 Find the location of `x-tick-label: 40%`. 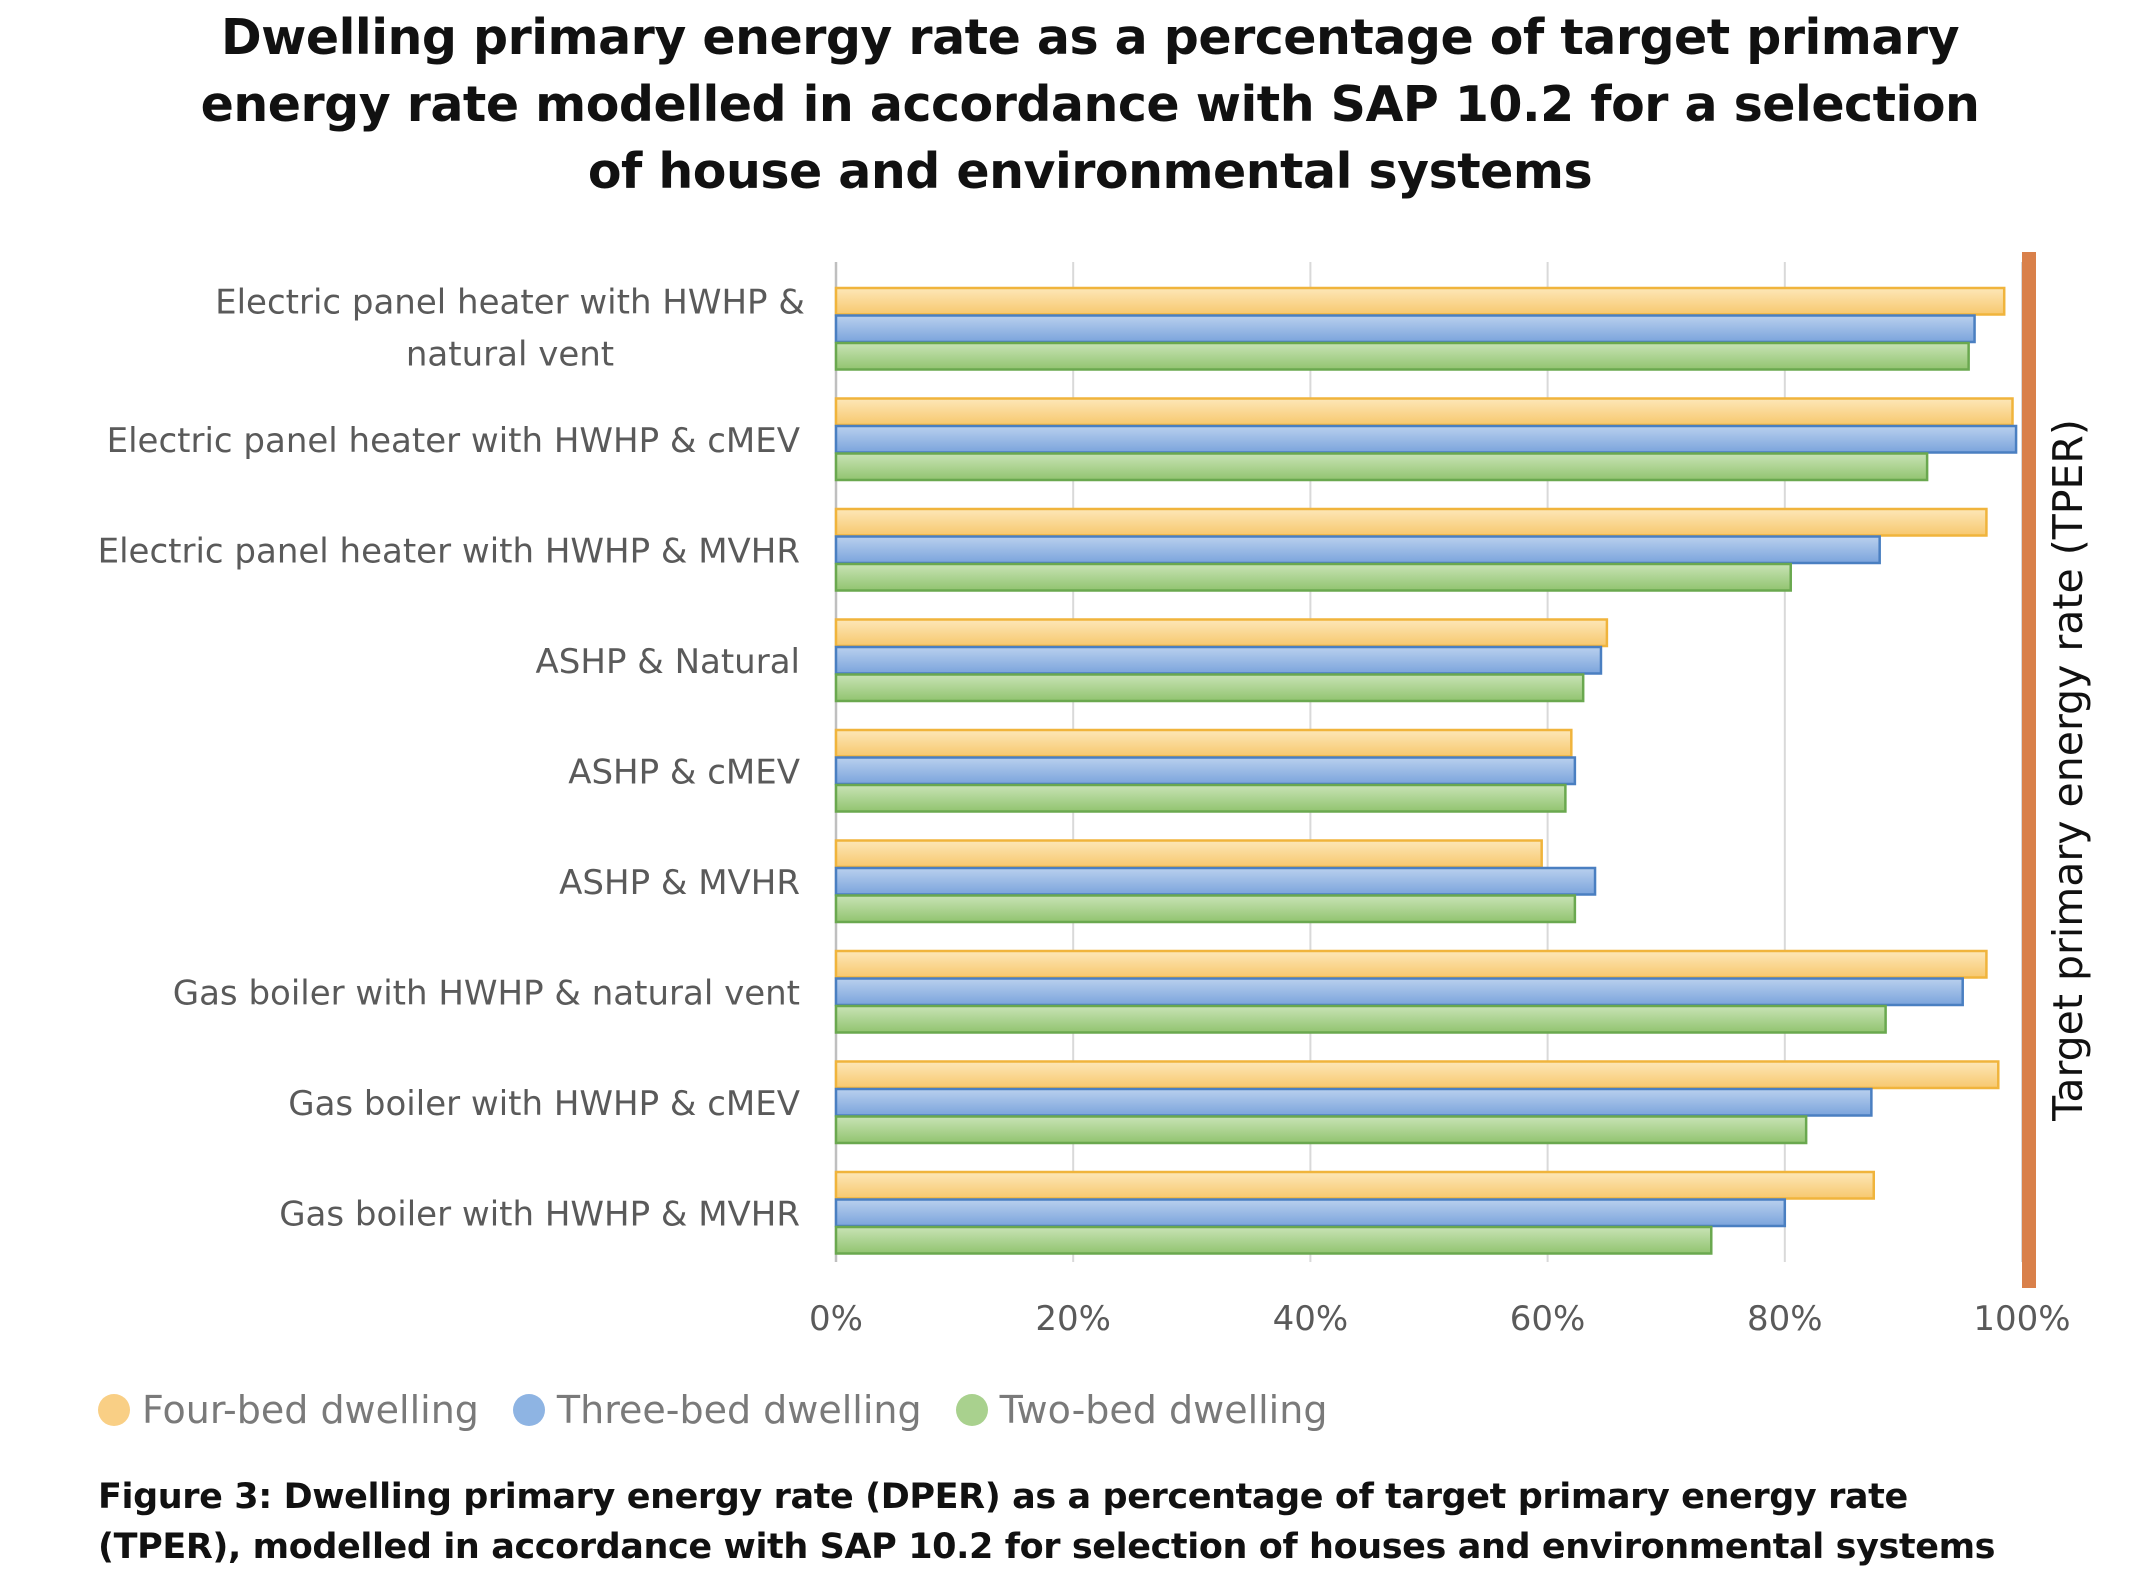

x-tick-label: 40% is located at coordinates (1311, 1319).